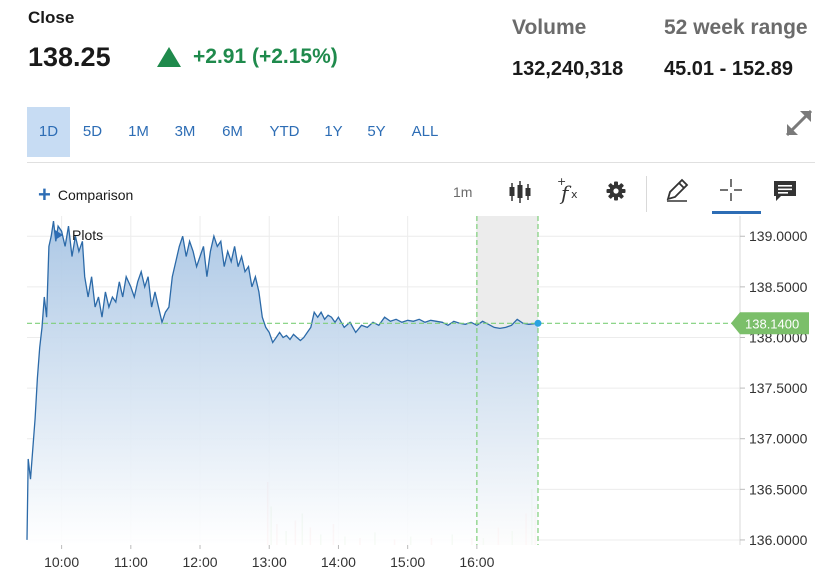 The height and width of the screenshot is (573, 828). Describe the element at coordinates (646, 194) in the screenshot. I see `toolbar-separator` at that location.